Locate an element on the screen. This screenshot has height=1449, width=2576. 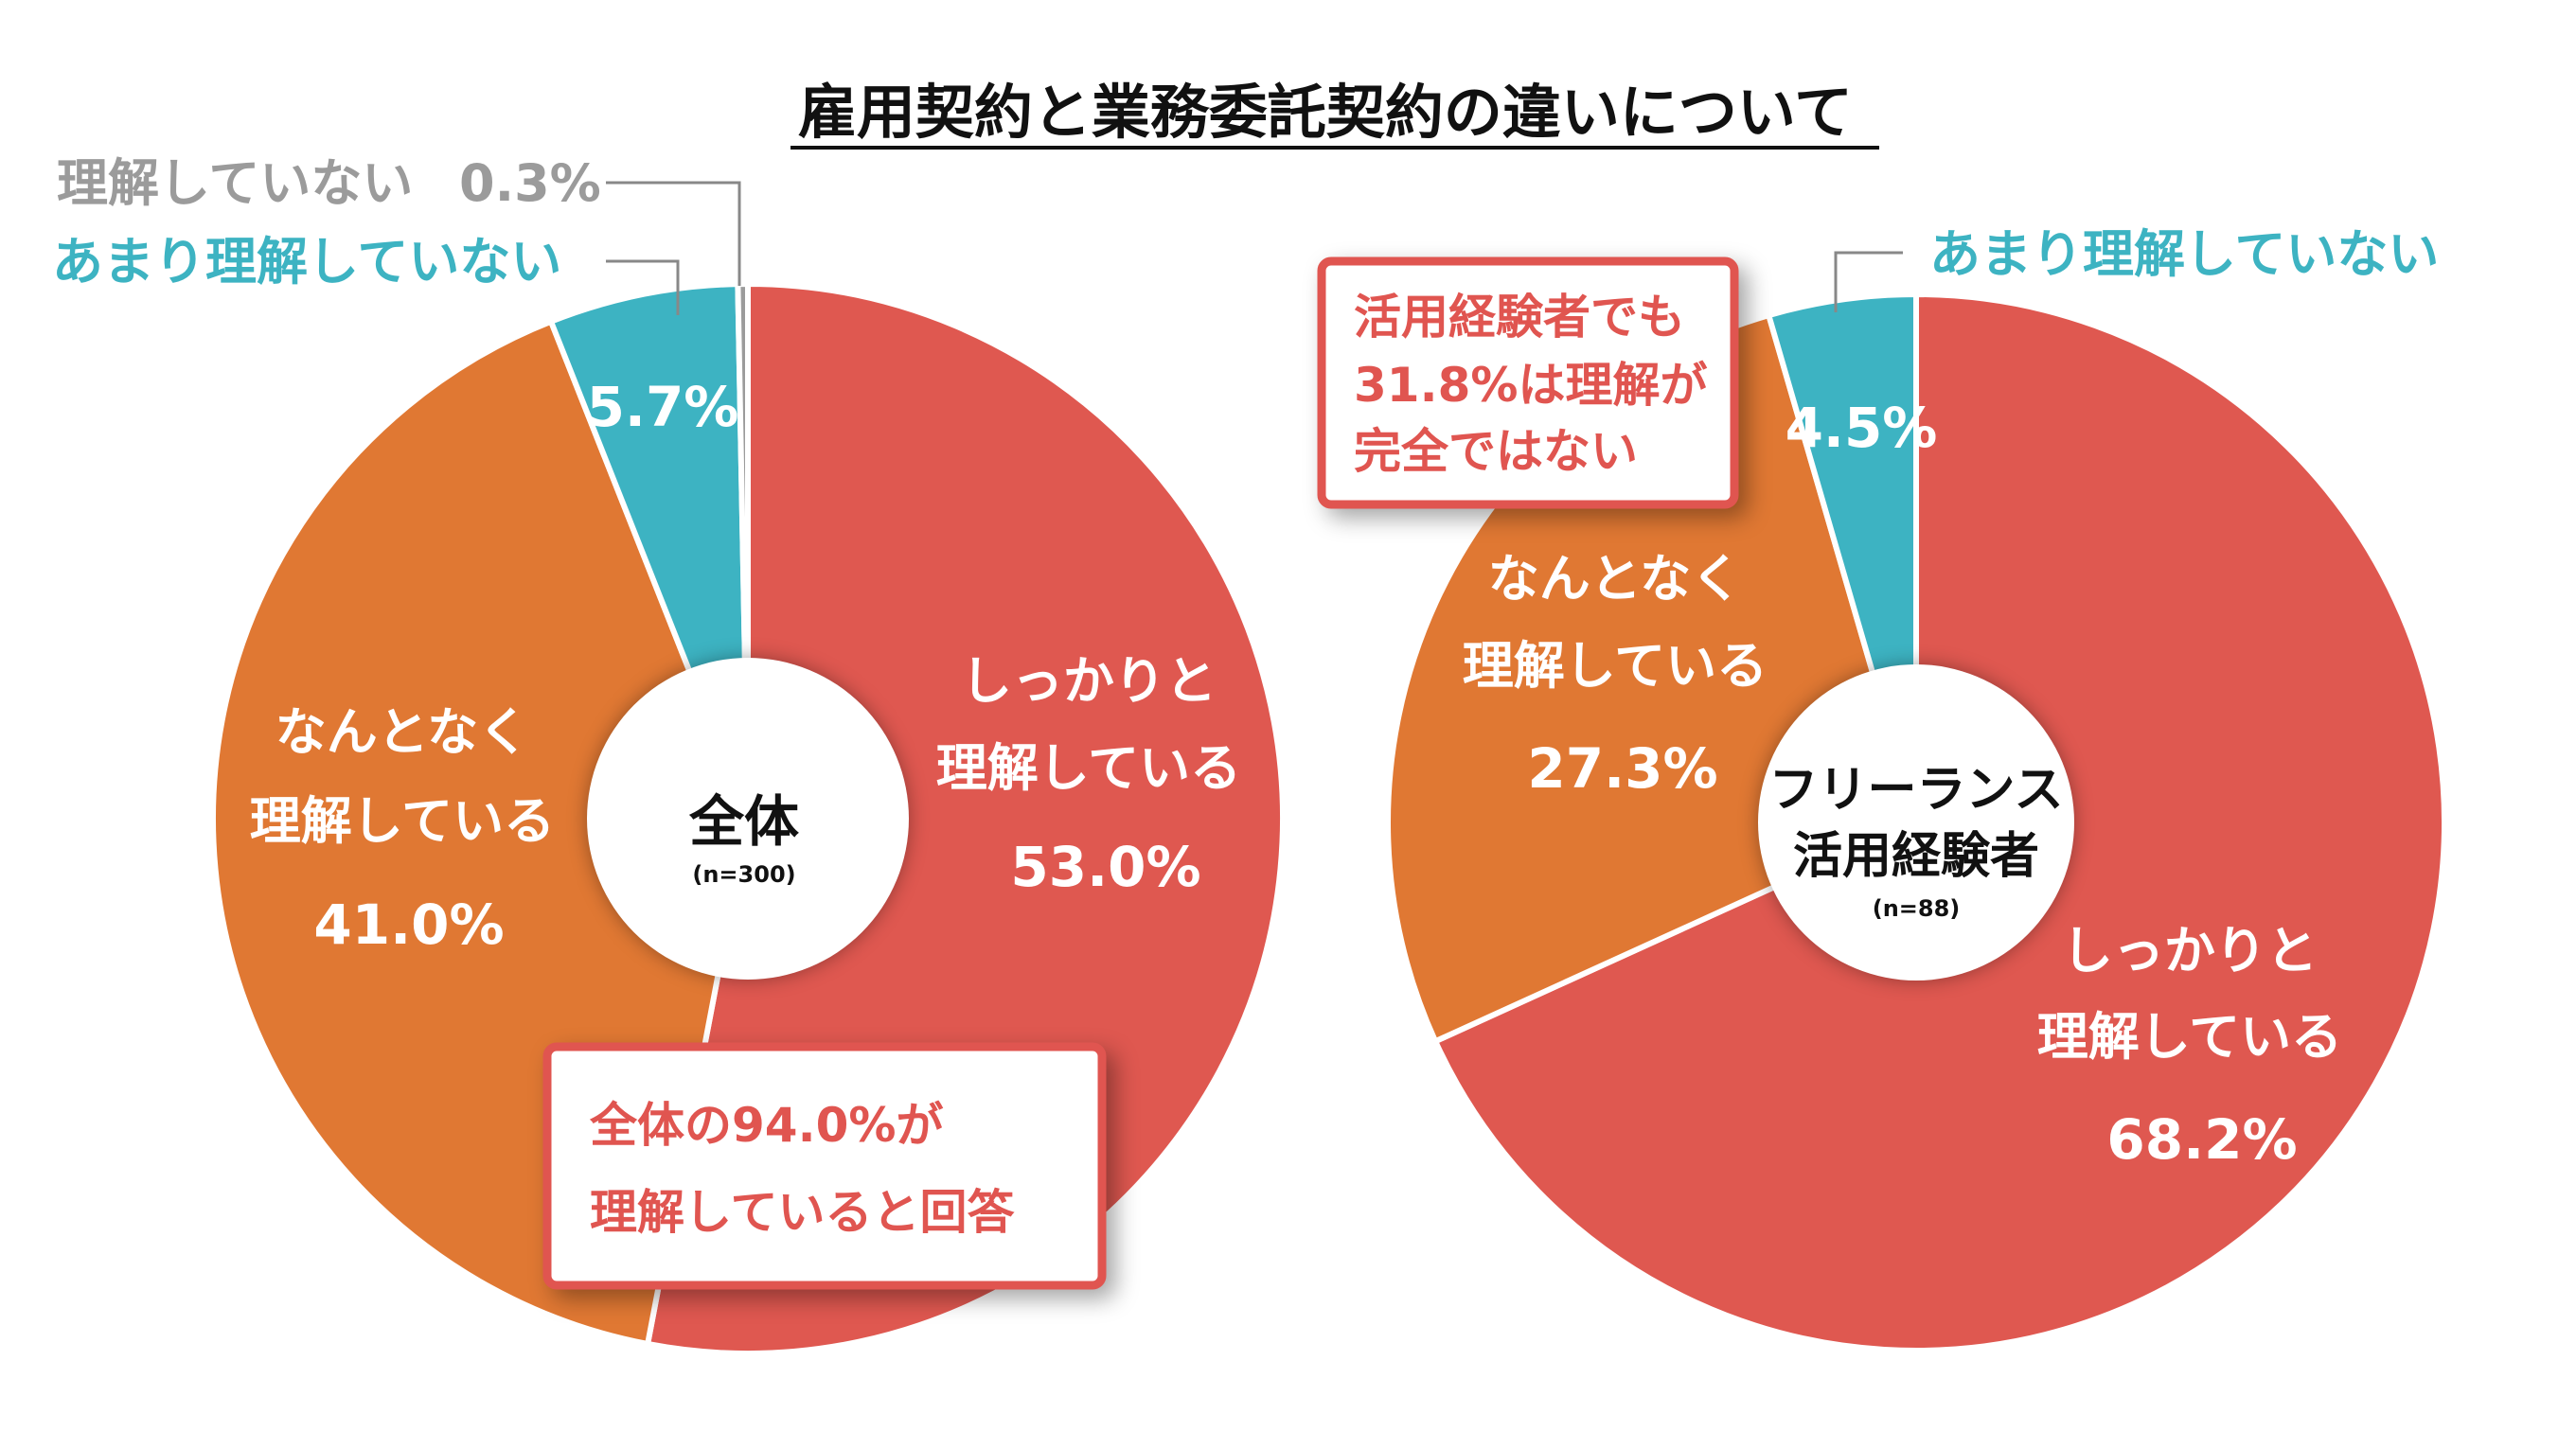
label-somewhat-left-2: 理解している is located at coordinates (403, 821).